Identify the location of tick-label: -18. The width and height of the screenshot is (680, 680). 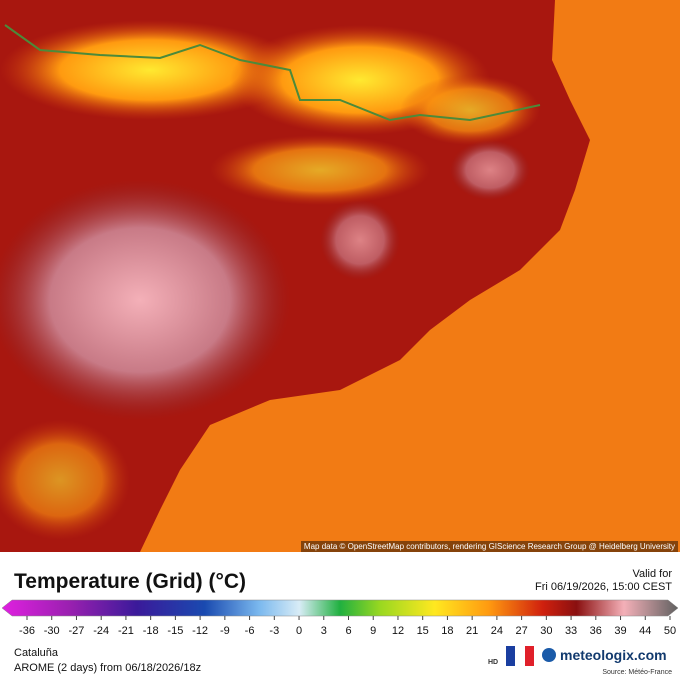
(151, 631).